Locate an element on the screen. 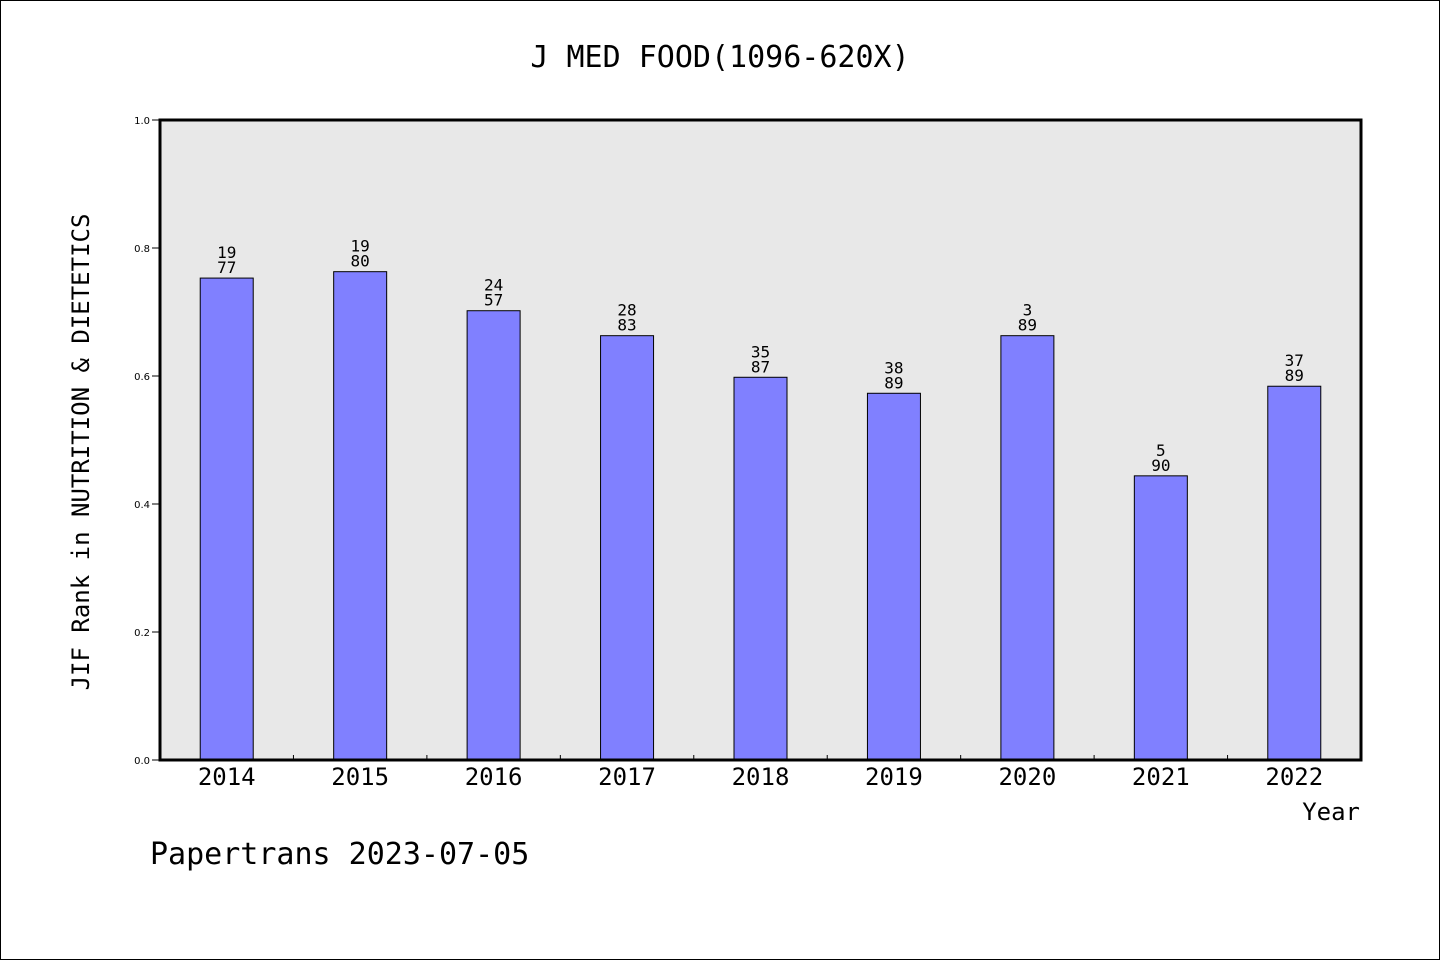 This screenshot has width=1440, height=960. y-tick-label: 0.0 is located at coordinates (142, 761).